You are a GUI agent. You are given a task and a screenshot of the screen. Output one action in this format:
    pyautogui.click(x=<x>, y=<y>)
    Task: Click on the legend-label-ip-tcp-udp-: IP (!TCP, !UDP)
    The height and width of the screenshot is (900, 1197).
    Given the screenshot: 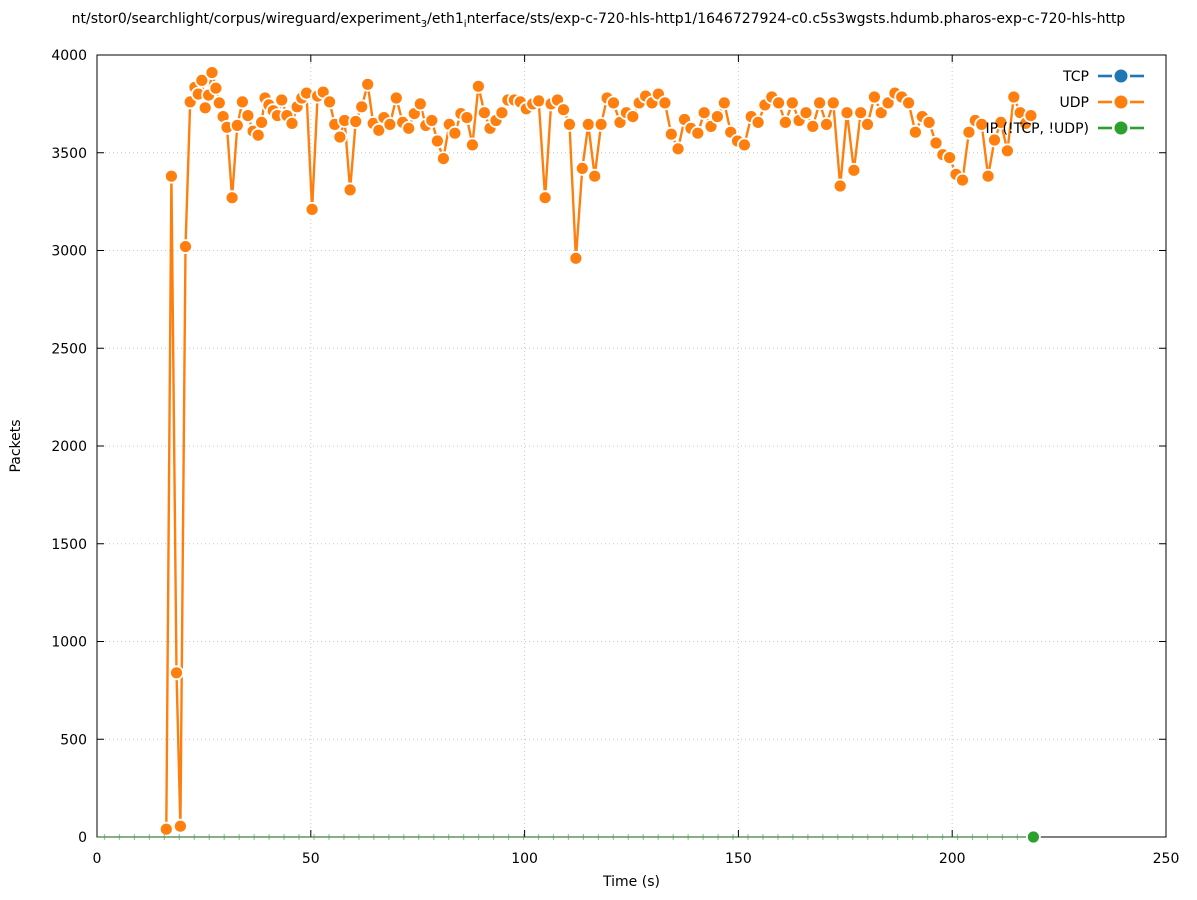 What is the action you would take?
    pyautogui.click(x=1038, y=129)
    